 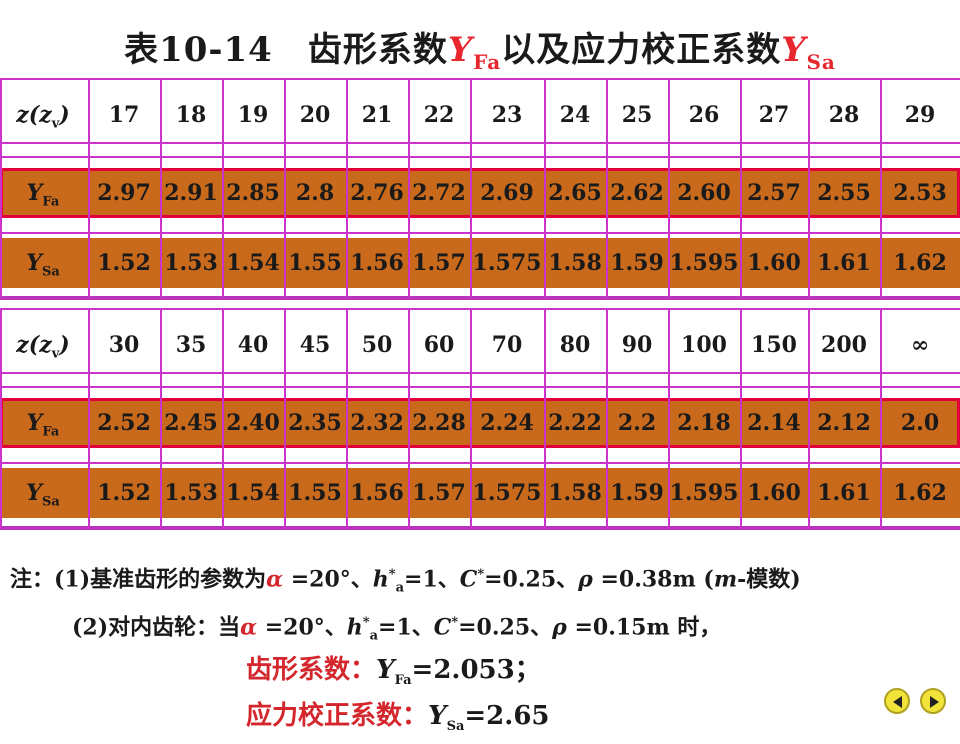 I want to click on table-cell: 2.52, so click(x=124, y=423).